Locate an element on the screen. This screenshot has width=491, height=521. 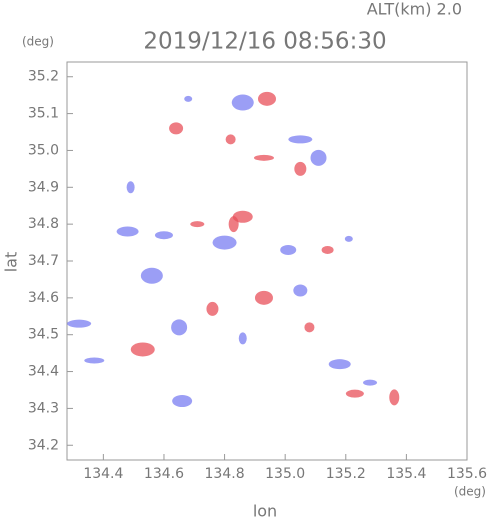
y-tick-label: 34.9 is located at coordinates (43, 187).